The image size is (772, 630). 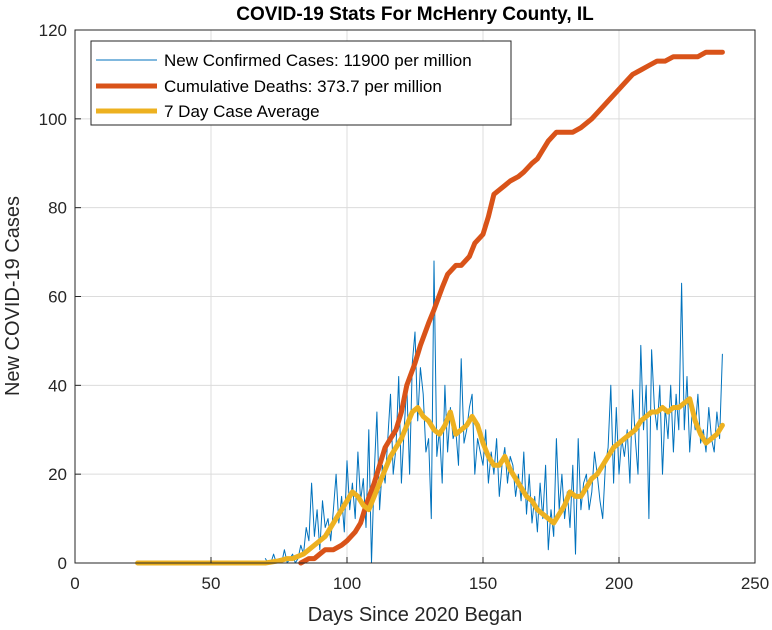 What do you see at coordinates (318, 60) in the screenshot?
I see `legend-label-new-cases: New Confirmed Cases: 11900 per million` at bounding box center [318, 60].